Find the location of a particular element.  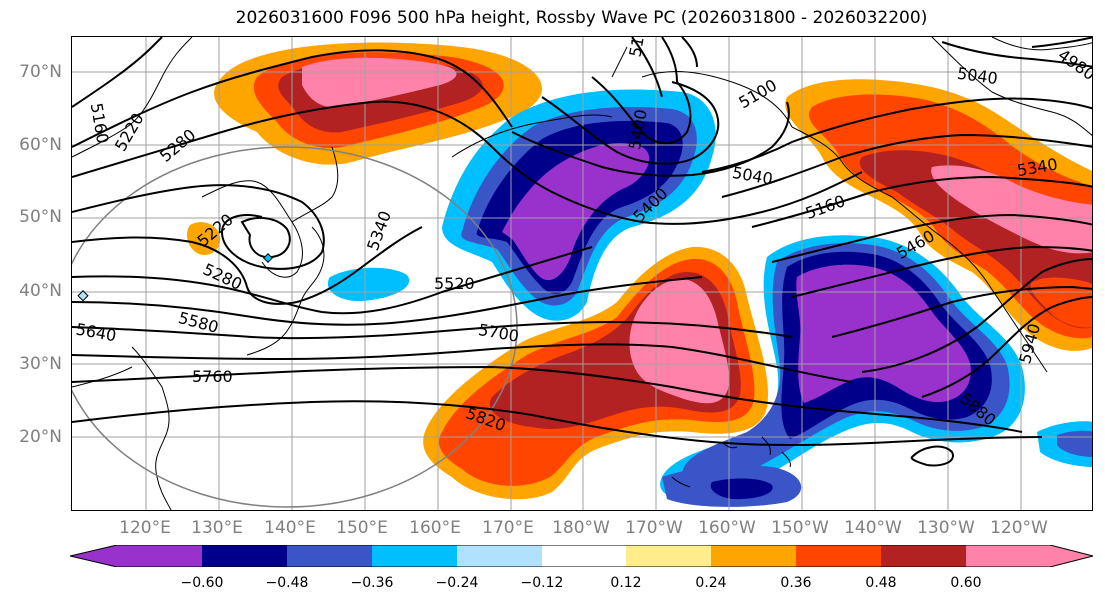

lon-label-170e: 170°E is located at coordinates (508, 528).